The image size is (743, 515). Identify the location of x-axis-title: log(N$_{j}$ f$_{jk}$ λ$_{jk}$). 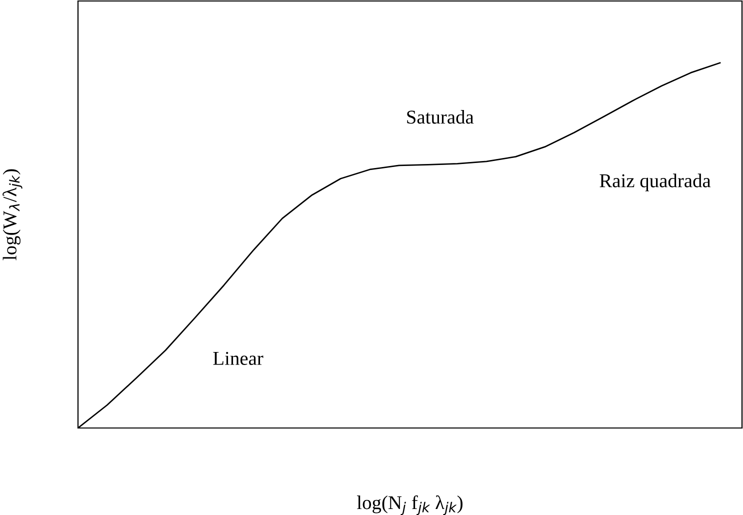
(409, 505).